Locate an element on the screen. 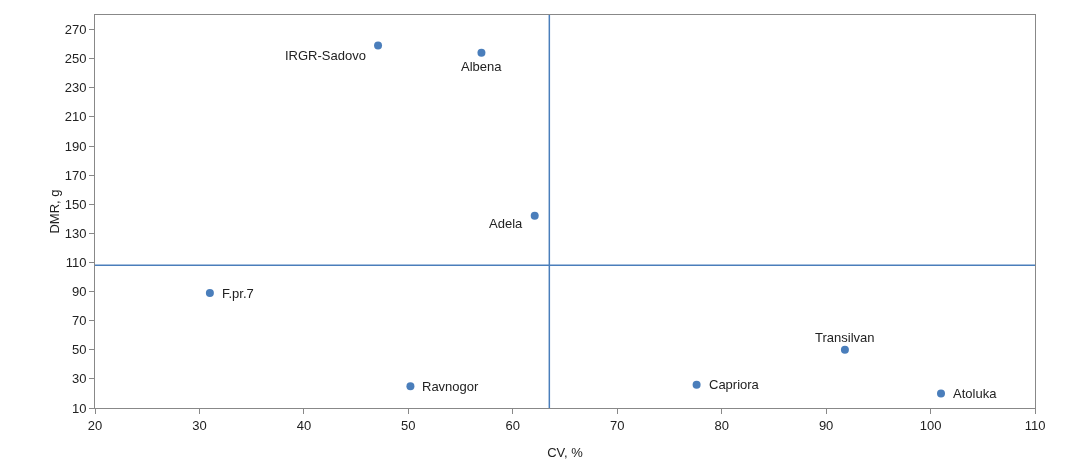 The width and height of the screenshot is (1065, 463). y-tick-label: 70 is located at coordinates (79, 321).